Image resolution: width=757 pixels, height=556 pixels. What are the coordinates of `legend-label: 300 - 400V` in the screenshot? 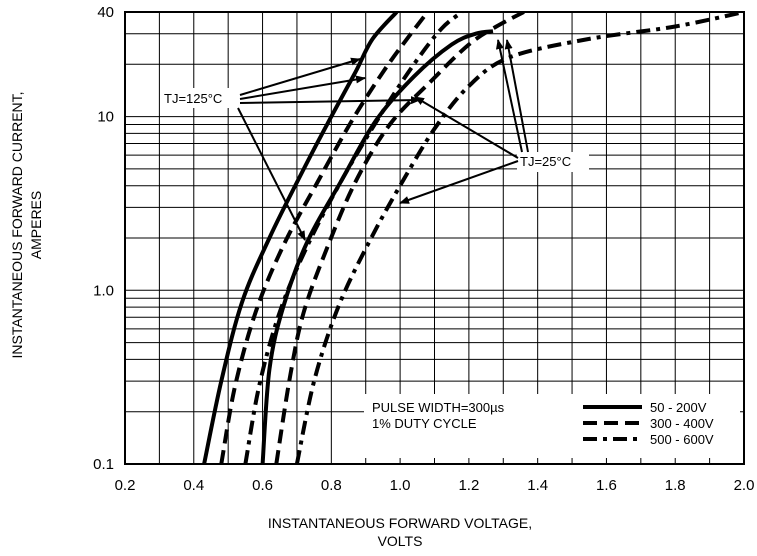 It's located at (682, 423).